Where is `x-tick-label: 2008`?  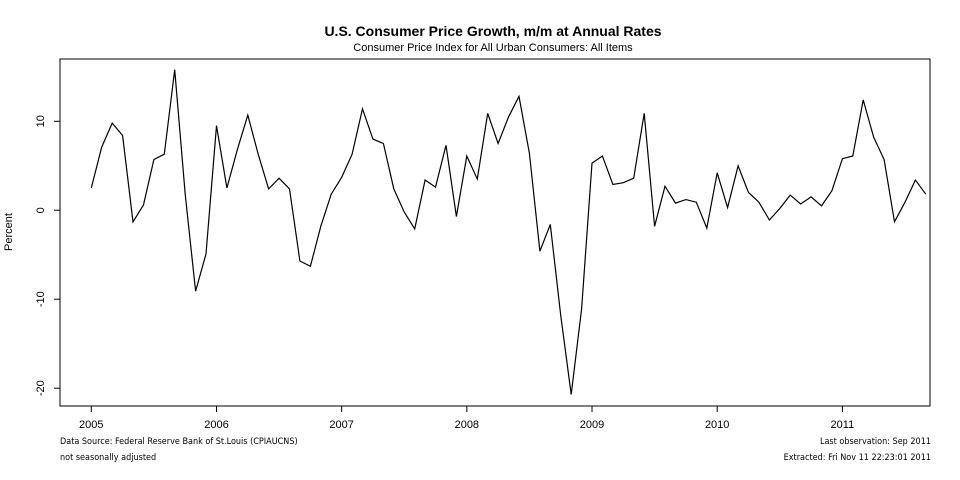 x-tick-label: 2008 is located at coordinates (467, 425).